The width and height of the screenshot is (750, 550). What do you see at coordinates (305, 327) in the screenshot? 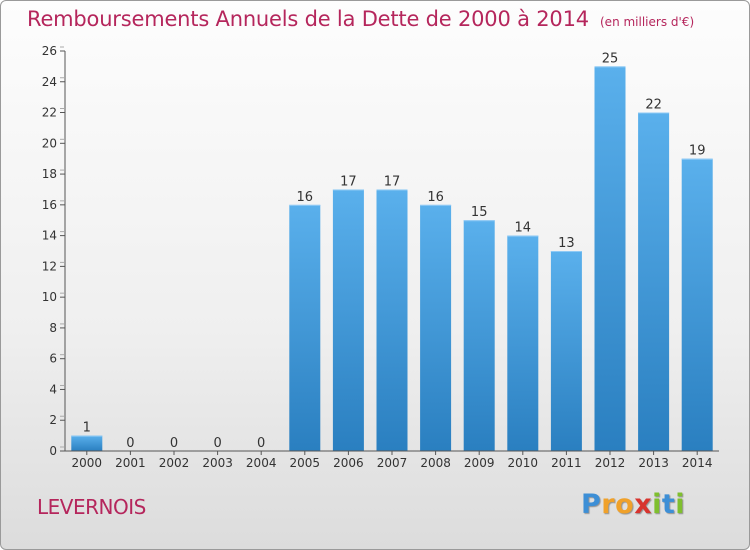
I see `bar-2005` at bounding box center [305, 327].